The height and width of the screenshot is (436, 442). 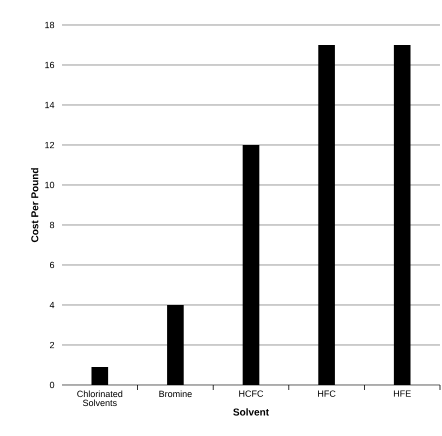 What do you see at coordinates (52, 265) in the screenshot?
I see `y-tick-label: 6` at bounding box center [52, 265].